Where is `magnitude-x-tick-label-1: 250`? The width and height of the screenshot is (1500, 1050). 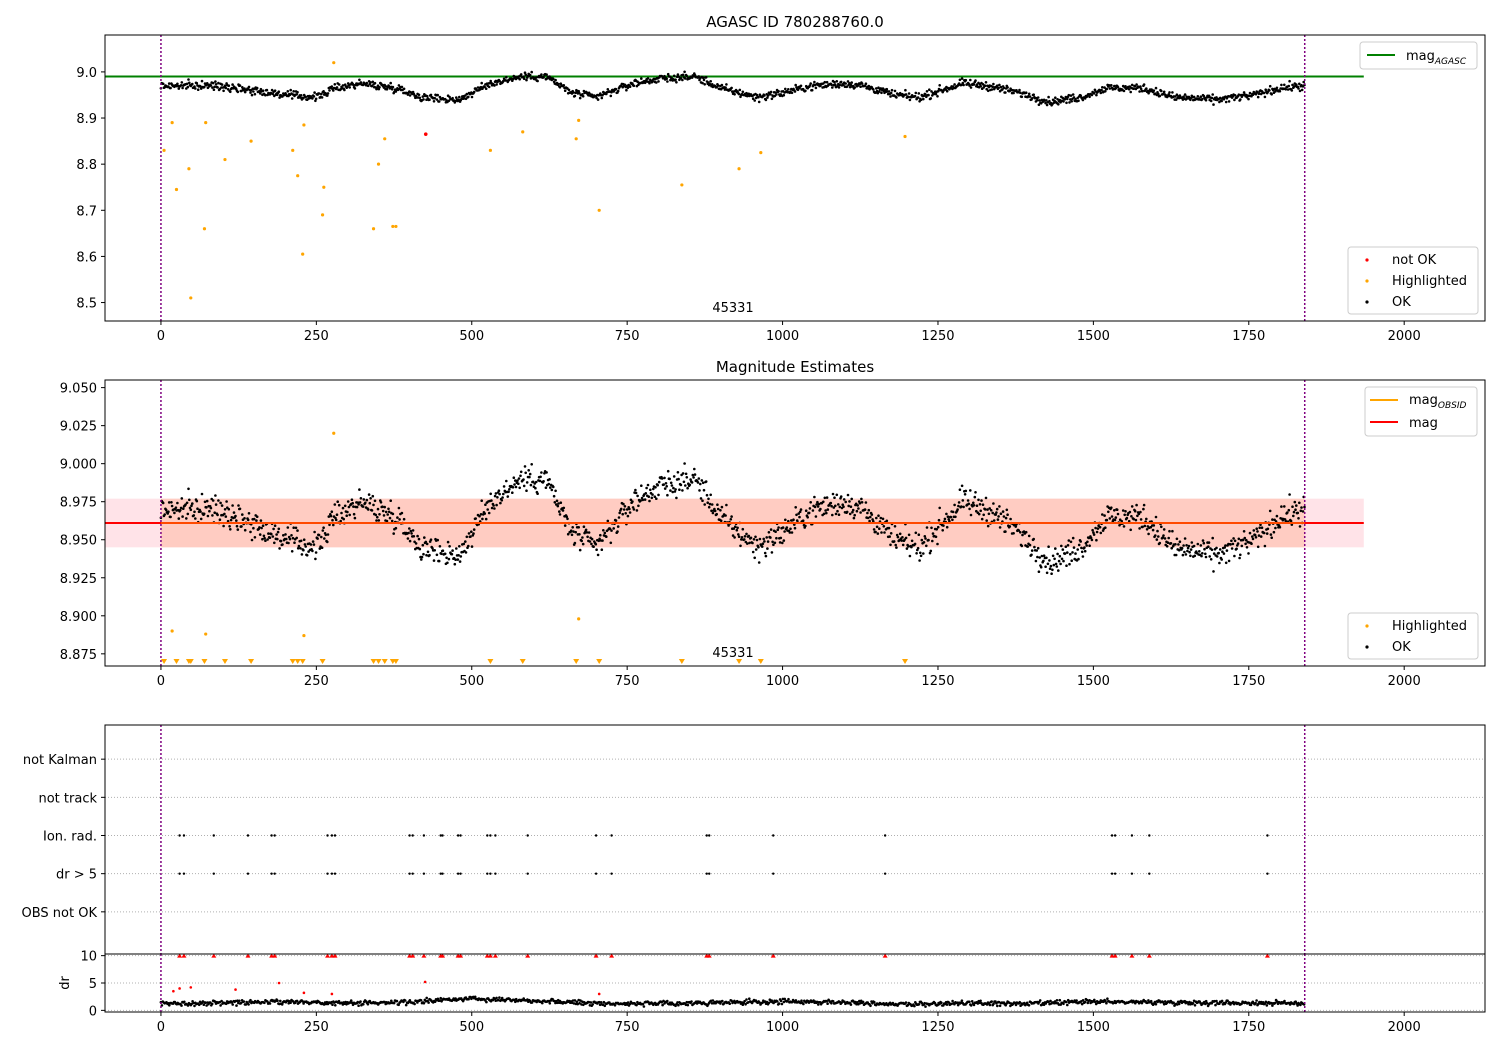
magnitude-x-tick-label-1: 250 is located at coordinates (316, 681).